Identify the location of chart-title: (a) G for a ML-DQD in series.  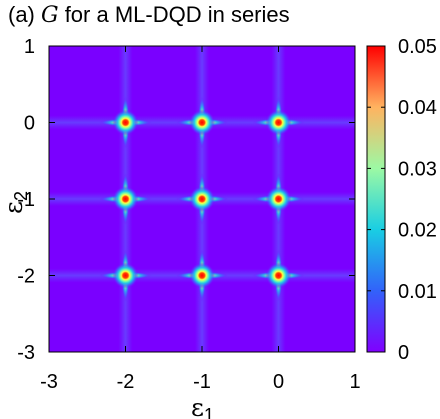
(149, 15).